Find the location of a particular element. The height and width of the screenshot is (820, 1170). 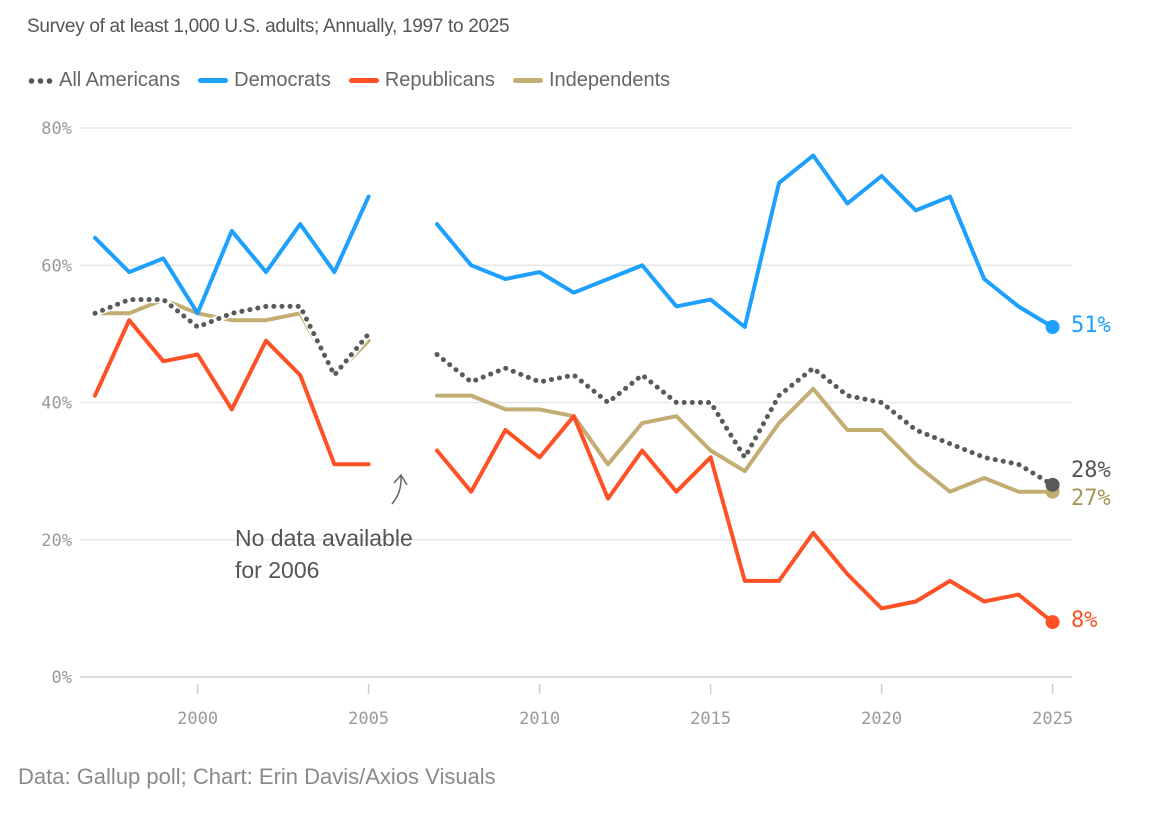

annotation-line1: No data available is located at coordinates (324, 538).